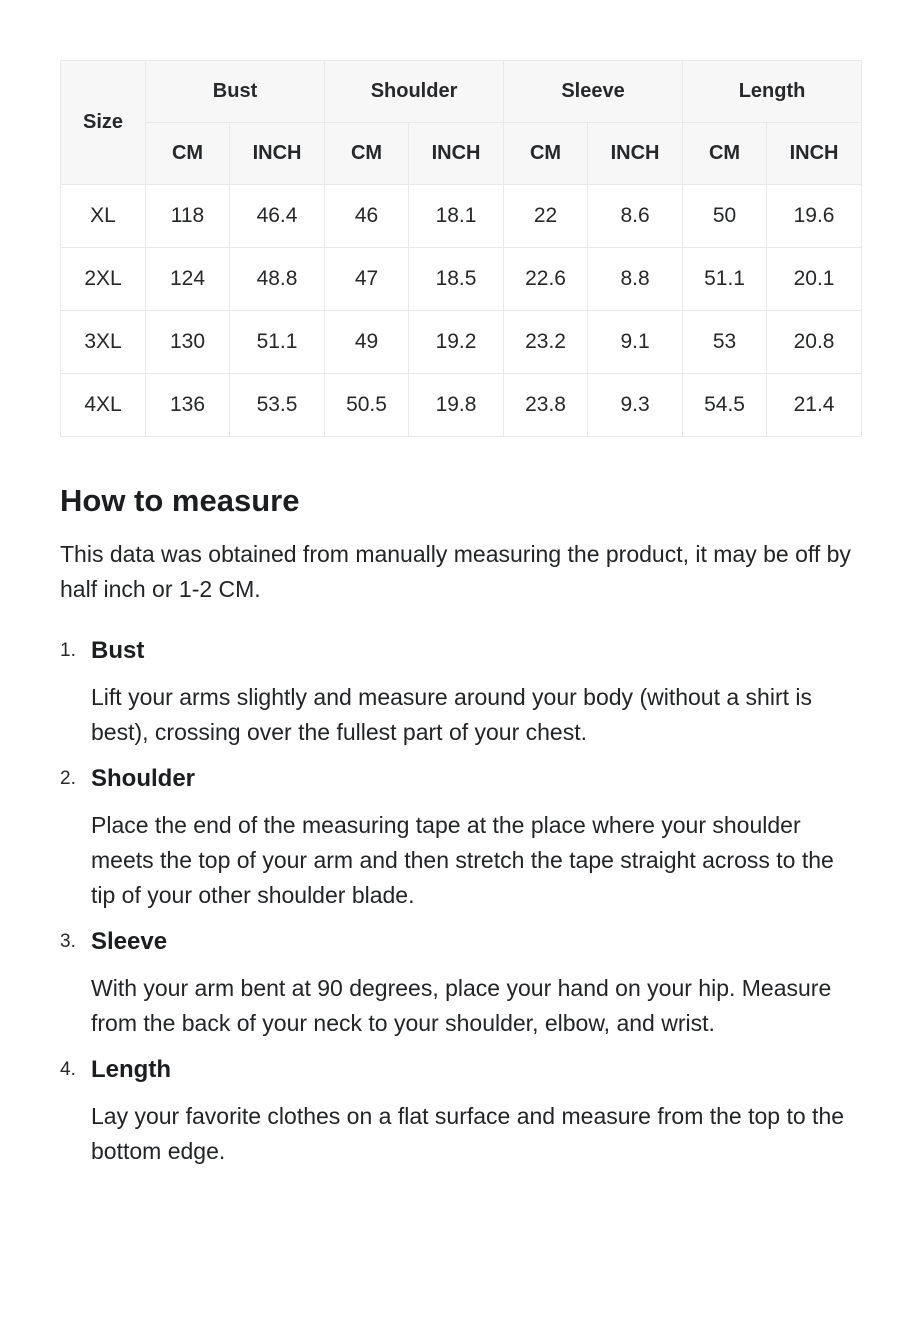 The width and height of the screenshot is (920, 1317). What do you see at coordinates (187, 342) in the screenshot?
I see `value-cell: 130` at bounding box center [187, 342].